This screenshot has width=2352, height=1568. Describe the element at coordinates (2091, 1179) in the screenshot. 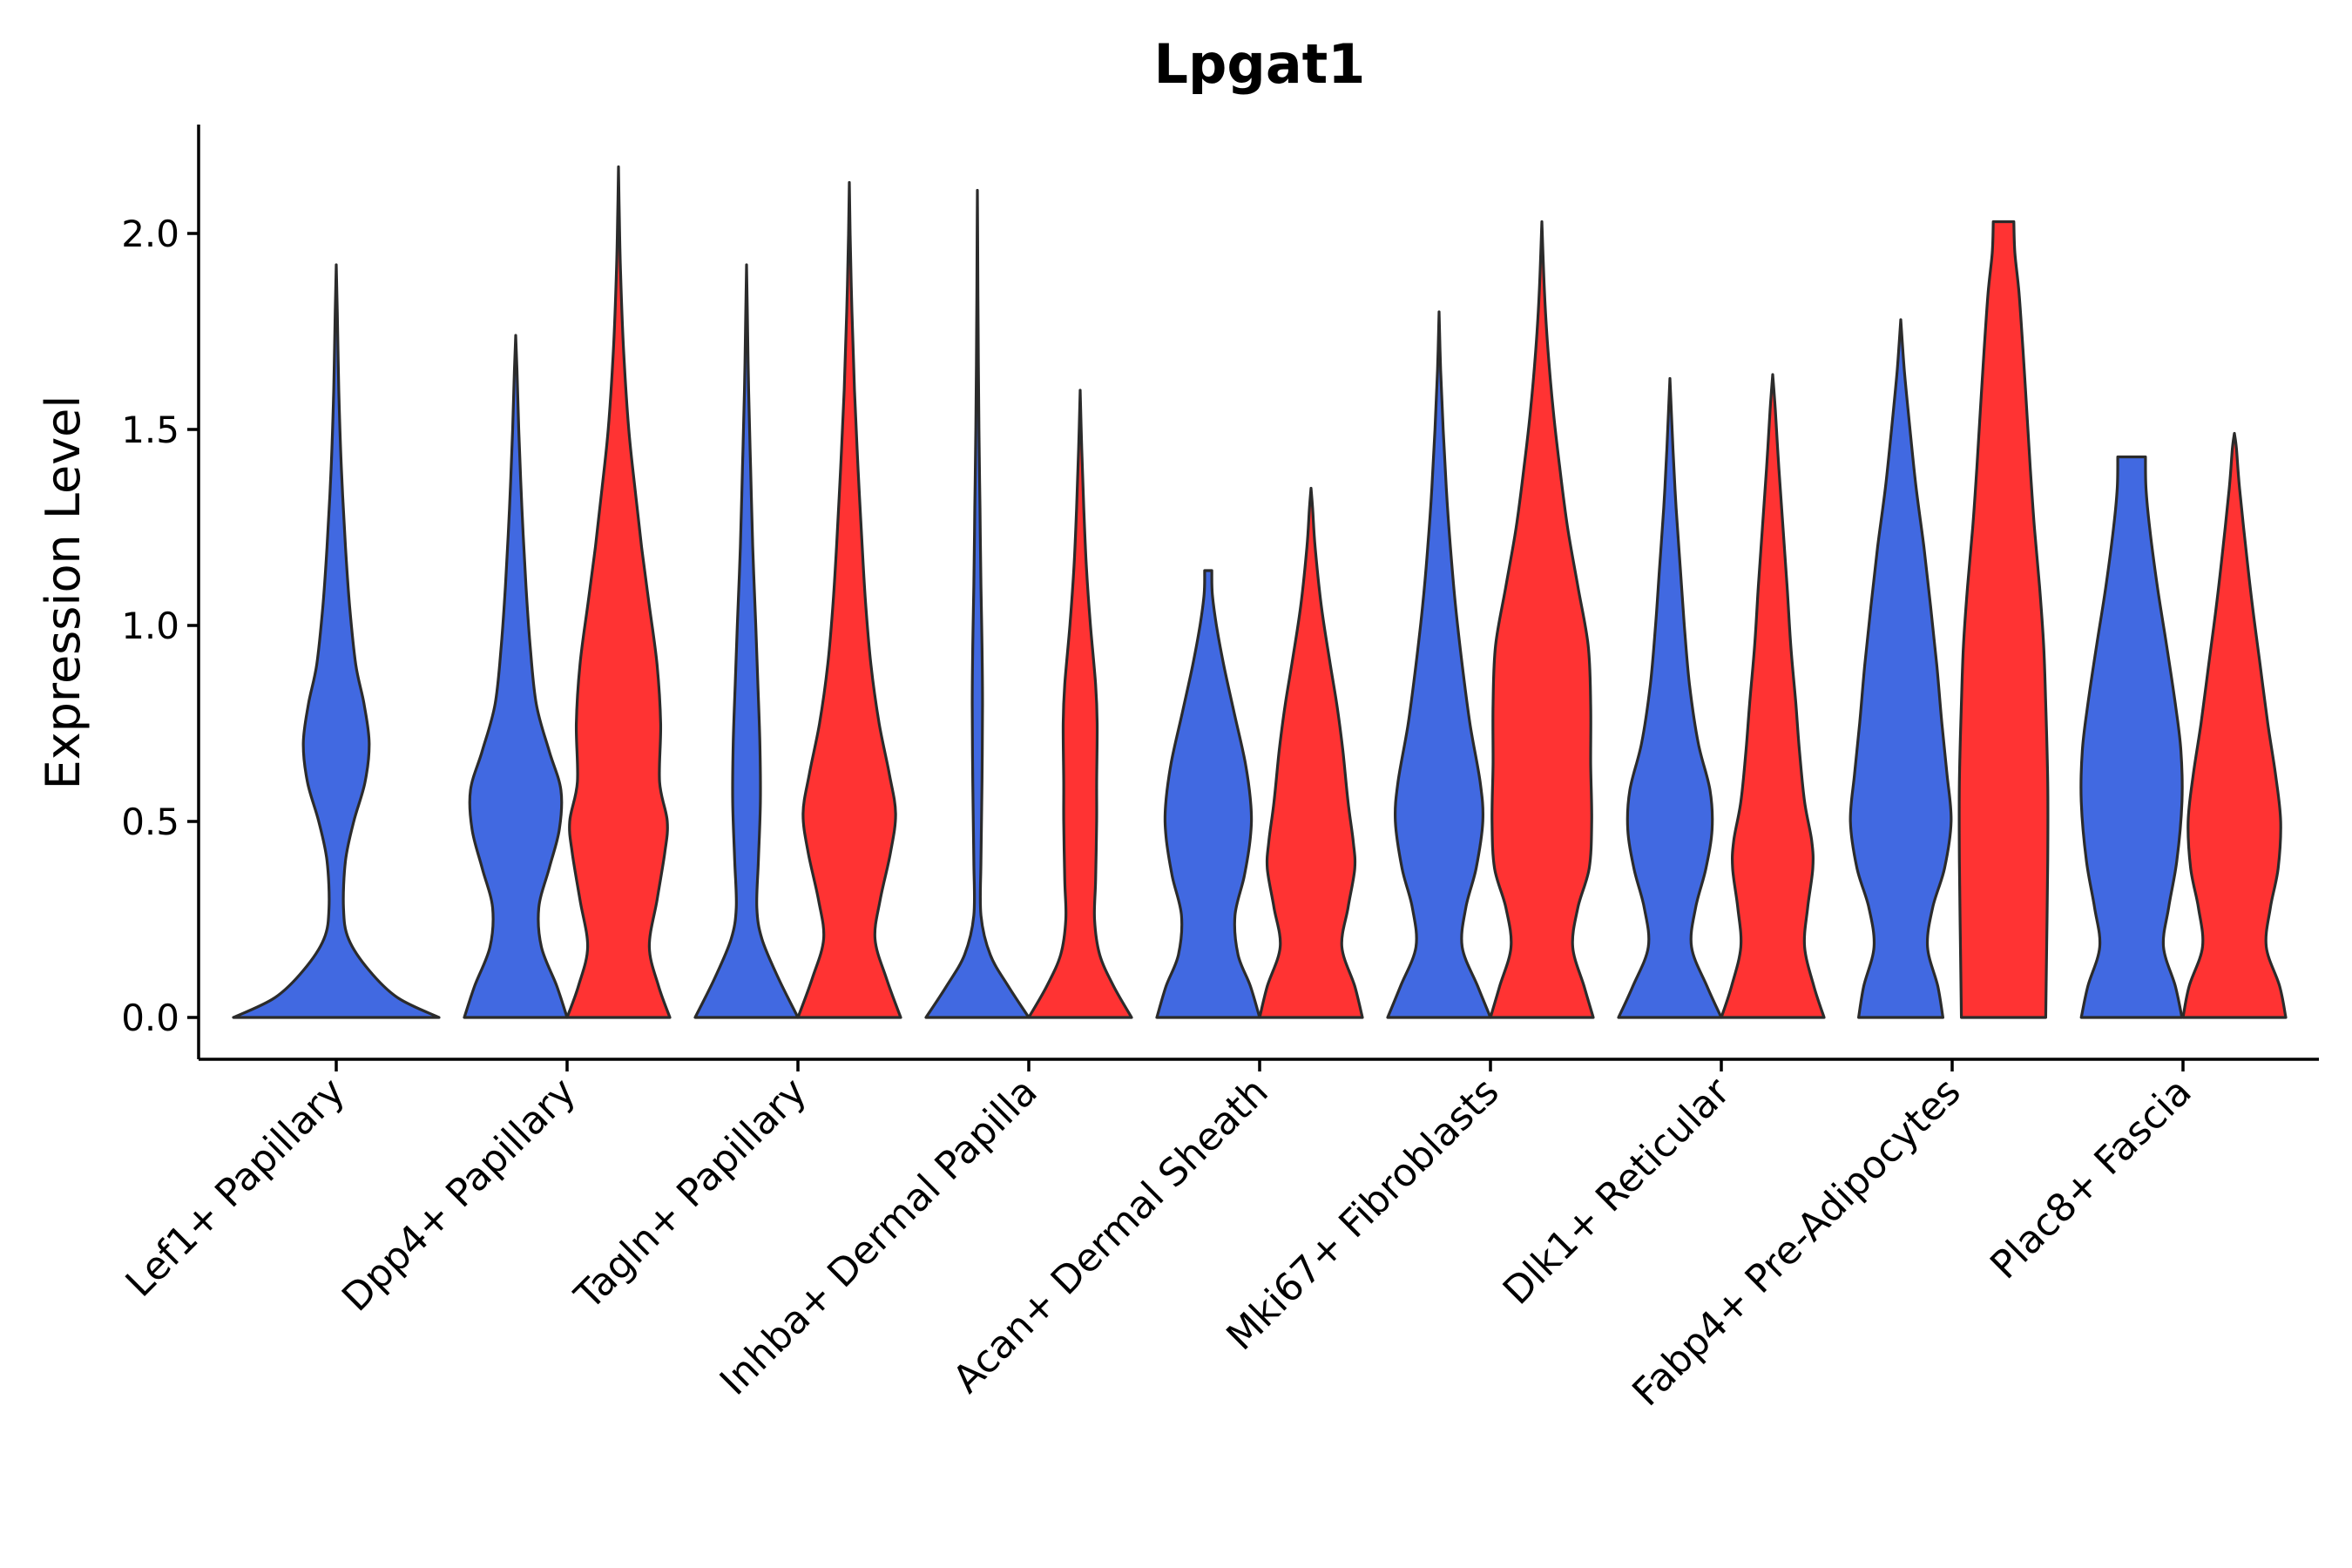

I see `x-tick-label: Plac8+ Fascia` at that location.